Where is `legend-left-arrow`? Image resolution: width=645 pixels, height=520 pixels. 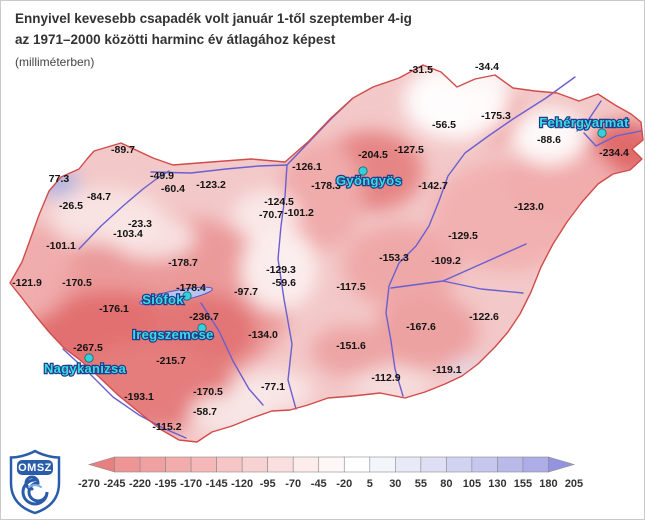
legend-left-arrow is located at coordinates (101, 464).